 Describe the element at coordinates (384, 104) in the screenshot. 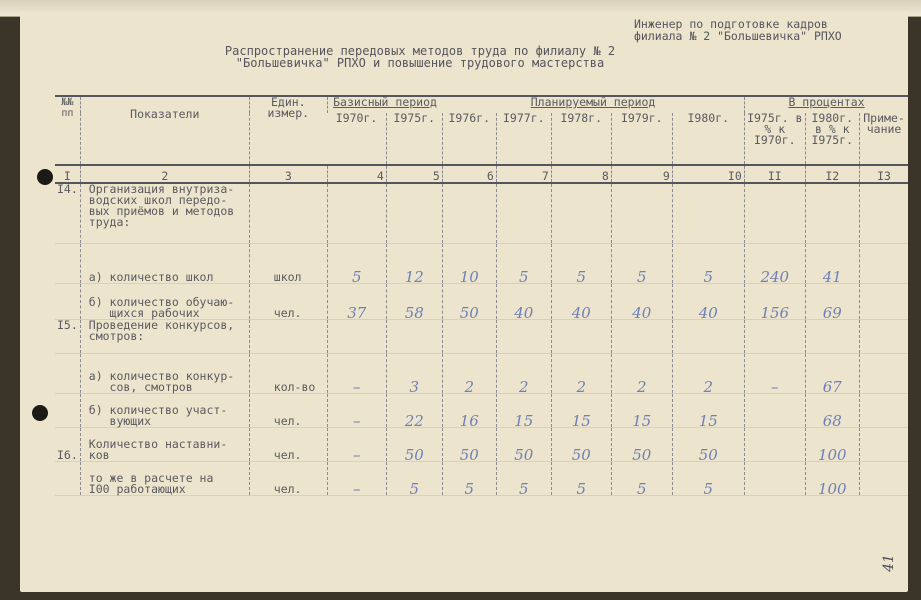

I see `header-base-period: Базисный период` at that location.